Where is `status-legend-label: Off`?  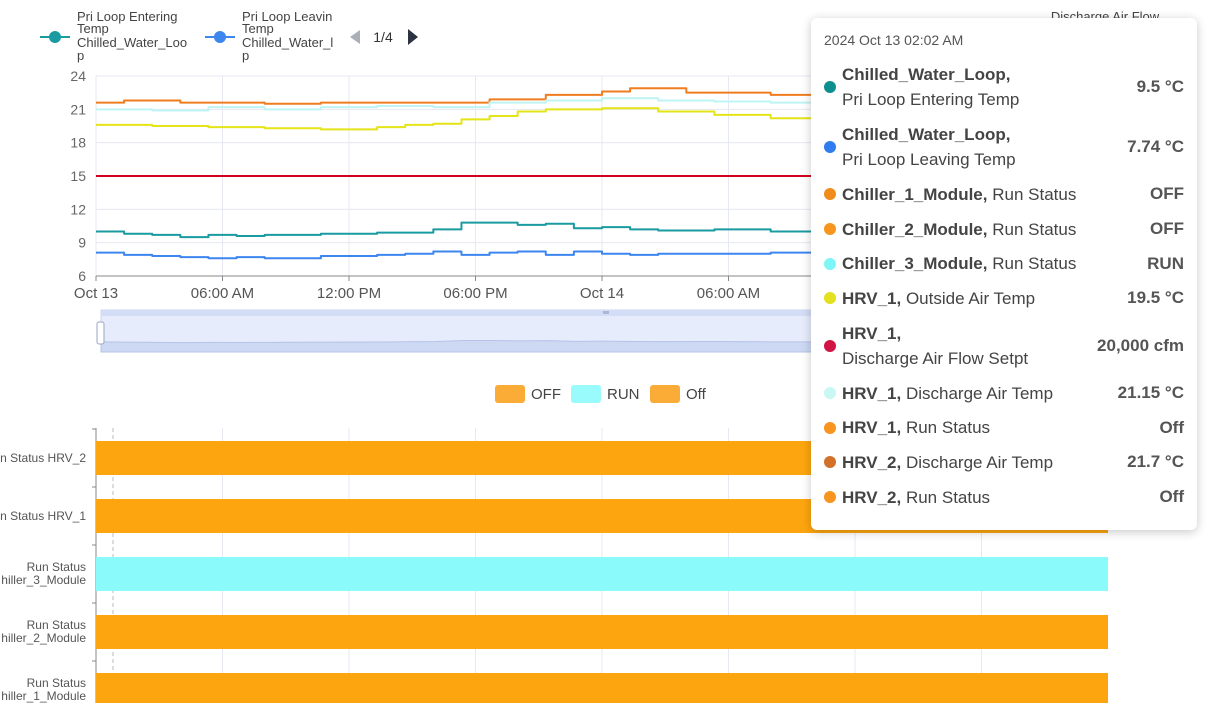 status-legend-label: Off is located at coordinates (696, 394).